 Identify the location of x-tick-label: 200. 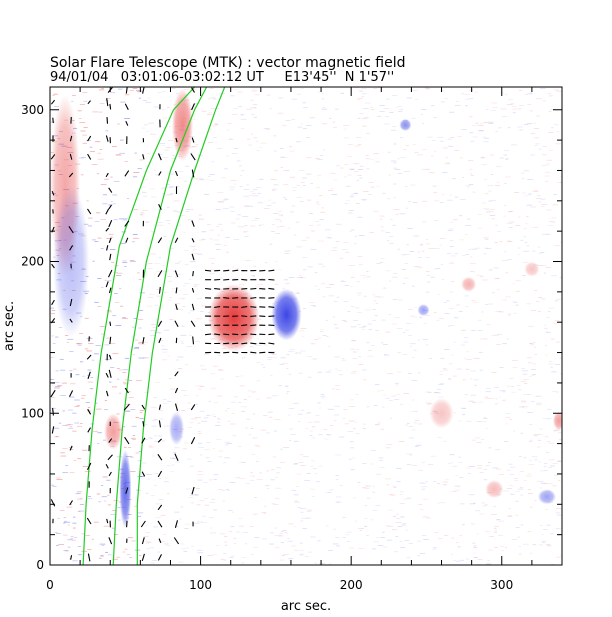
(351, 585).